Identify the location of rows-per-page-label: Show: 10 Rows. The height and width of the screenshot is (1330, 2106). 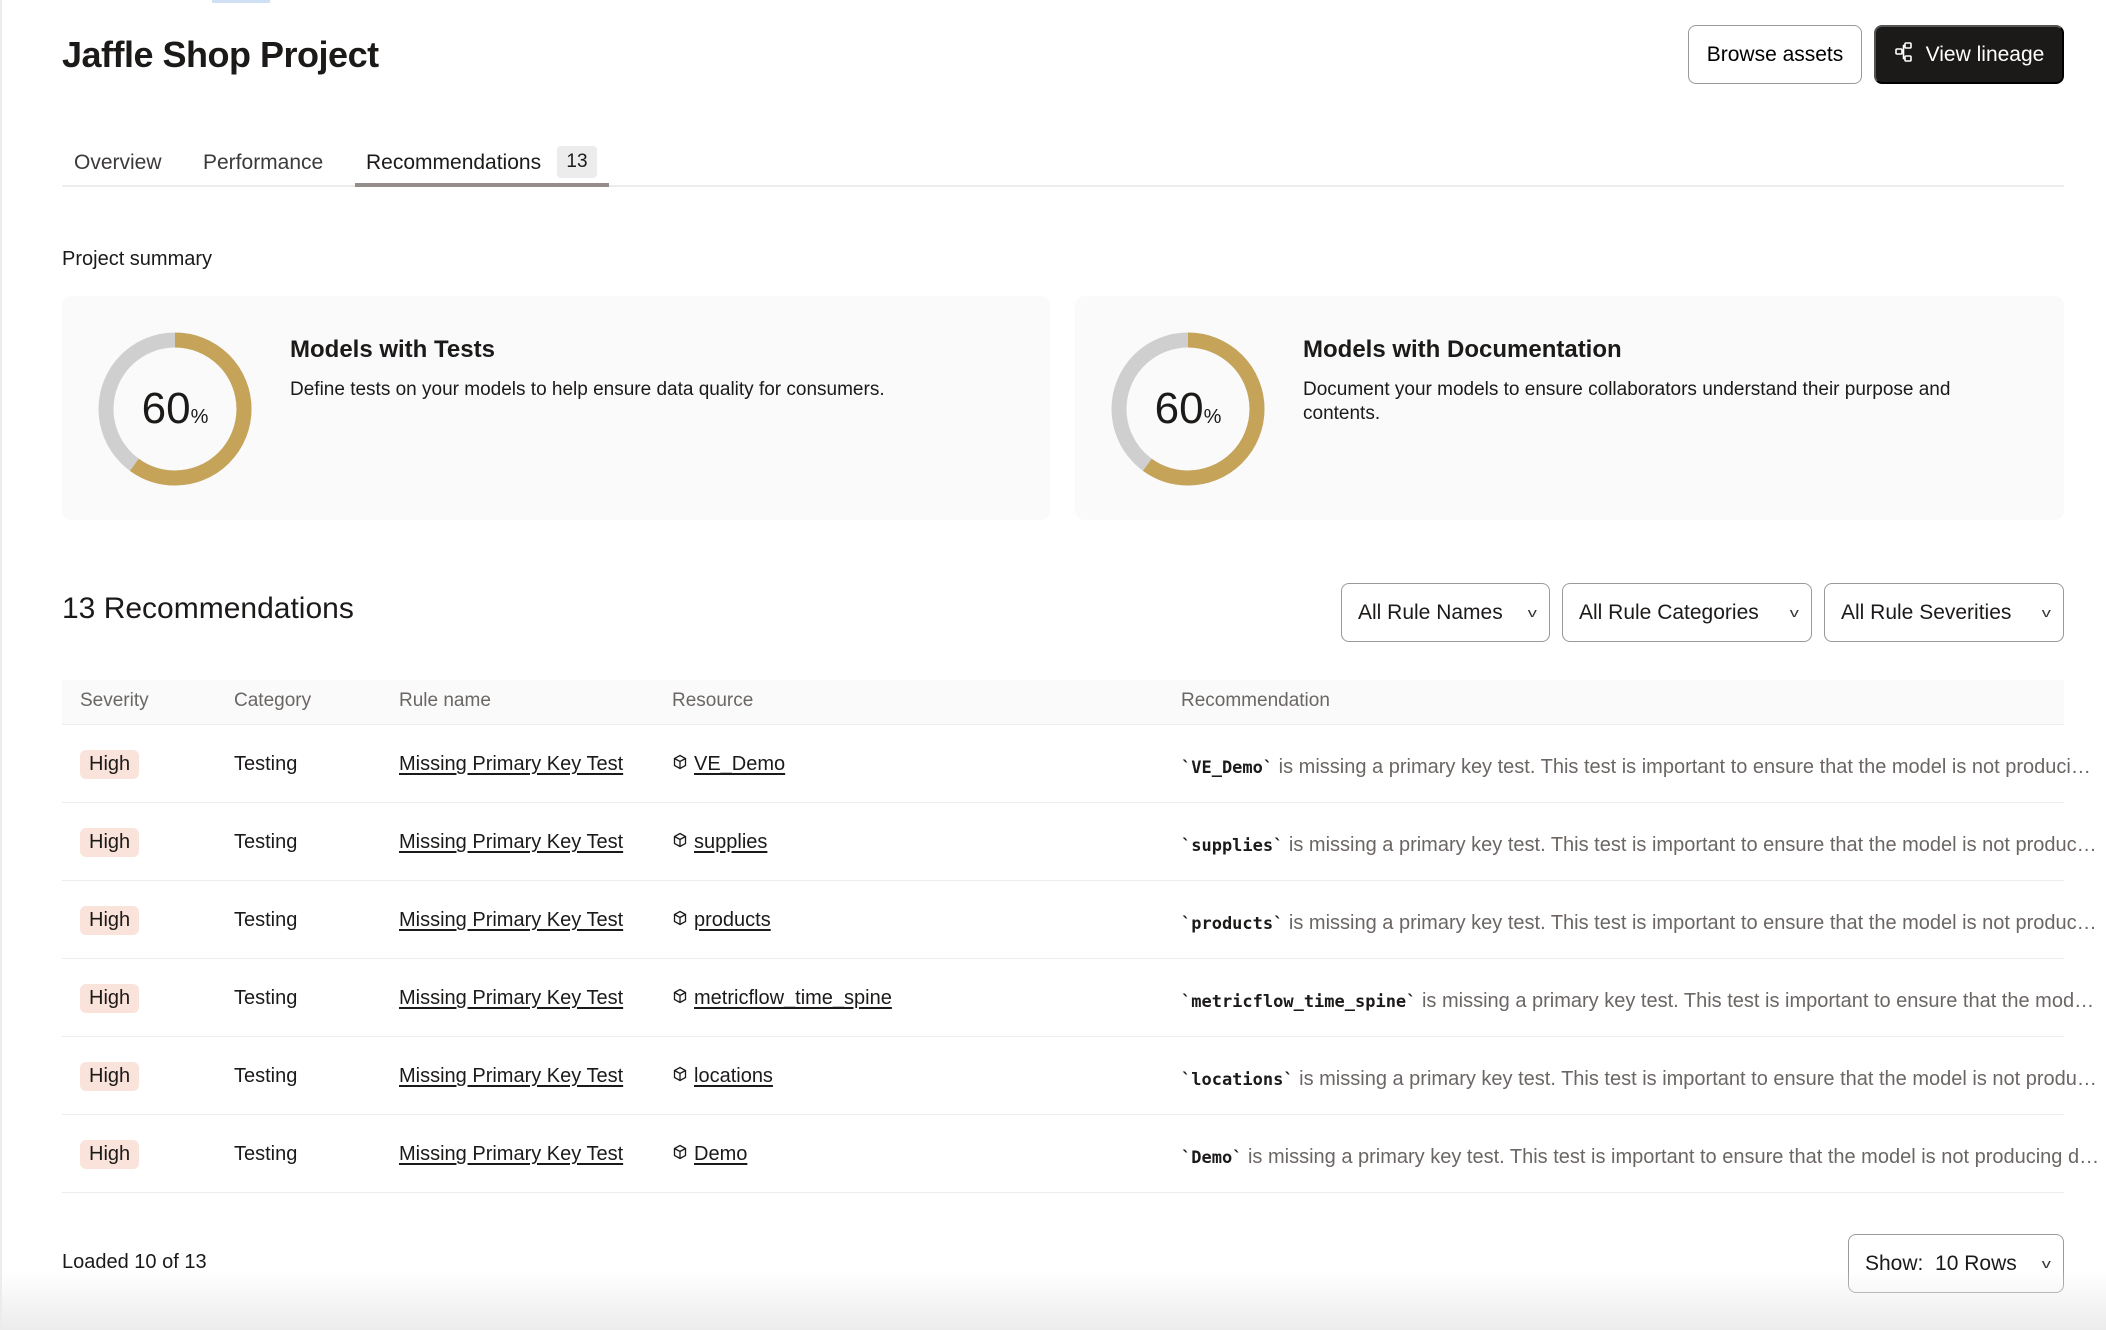
(1941, 1263).